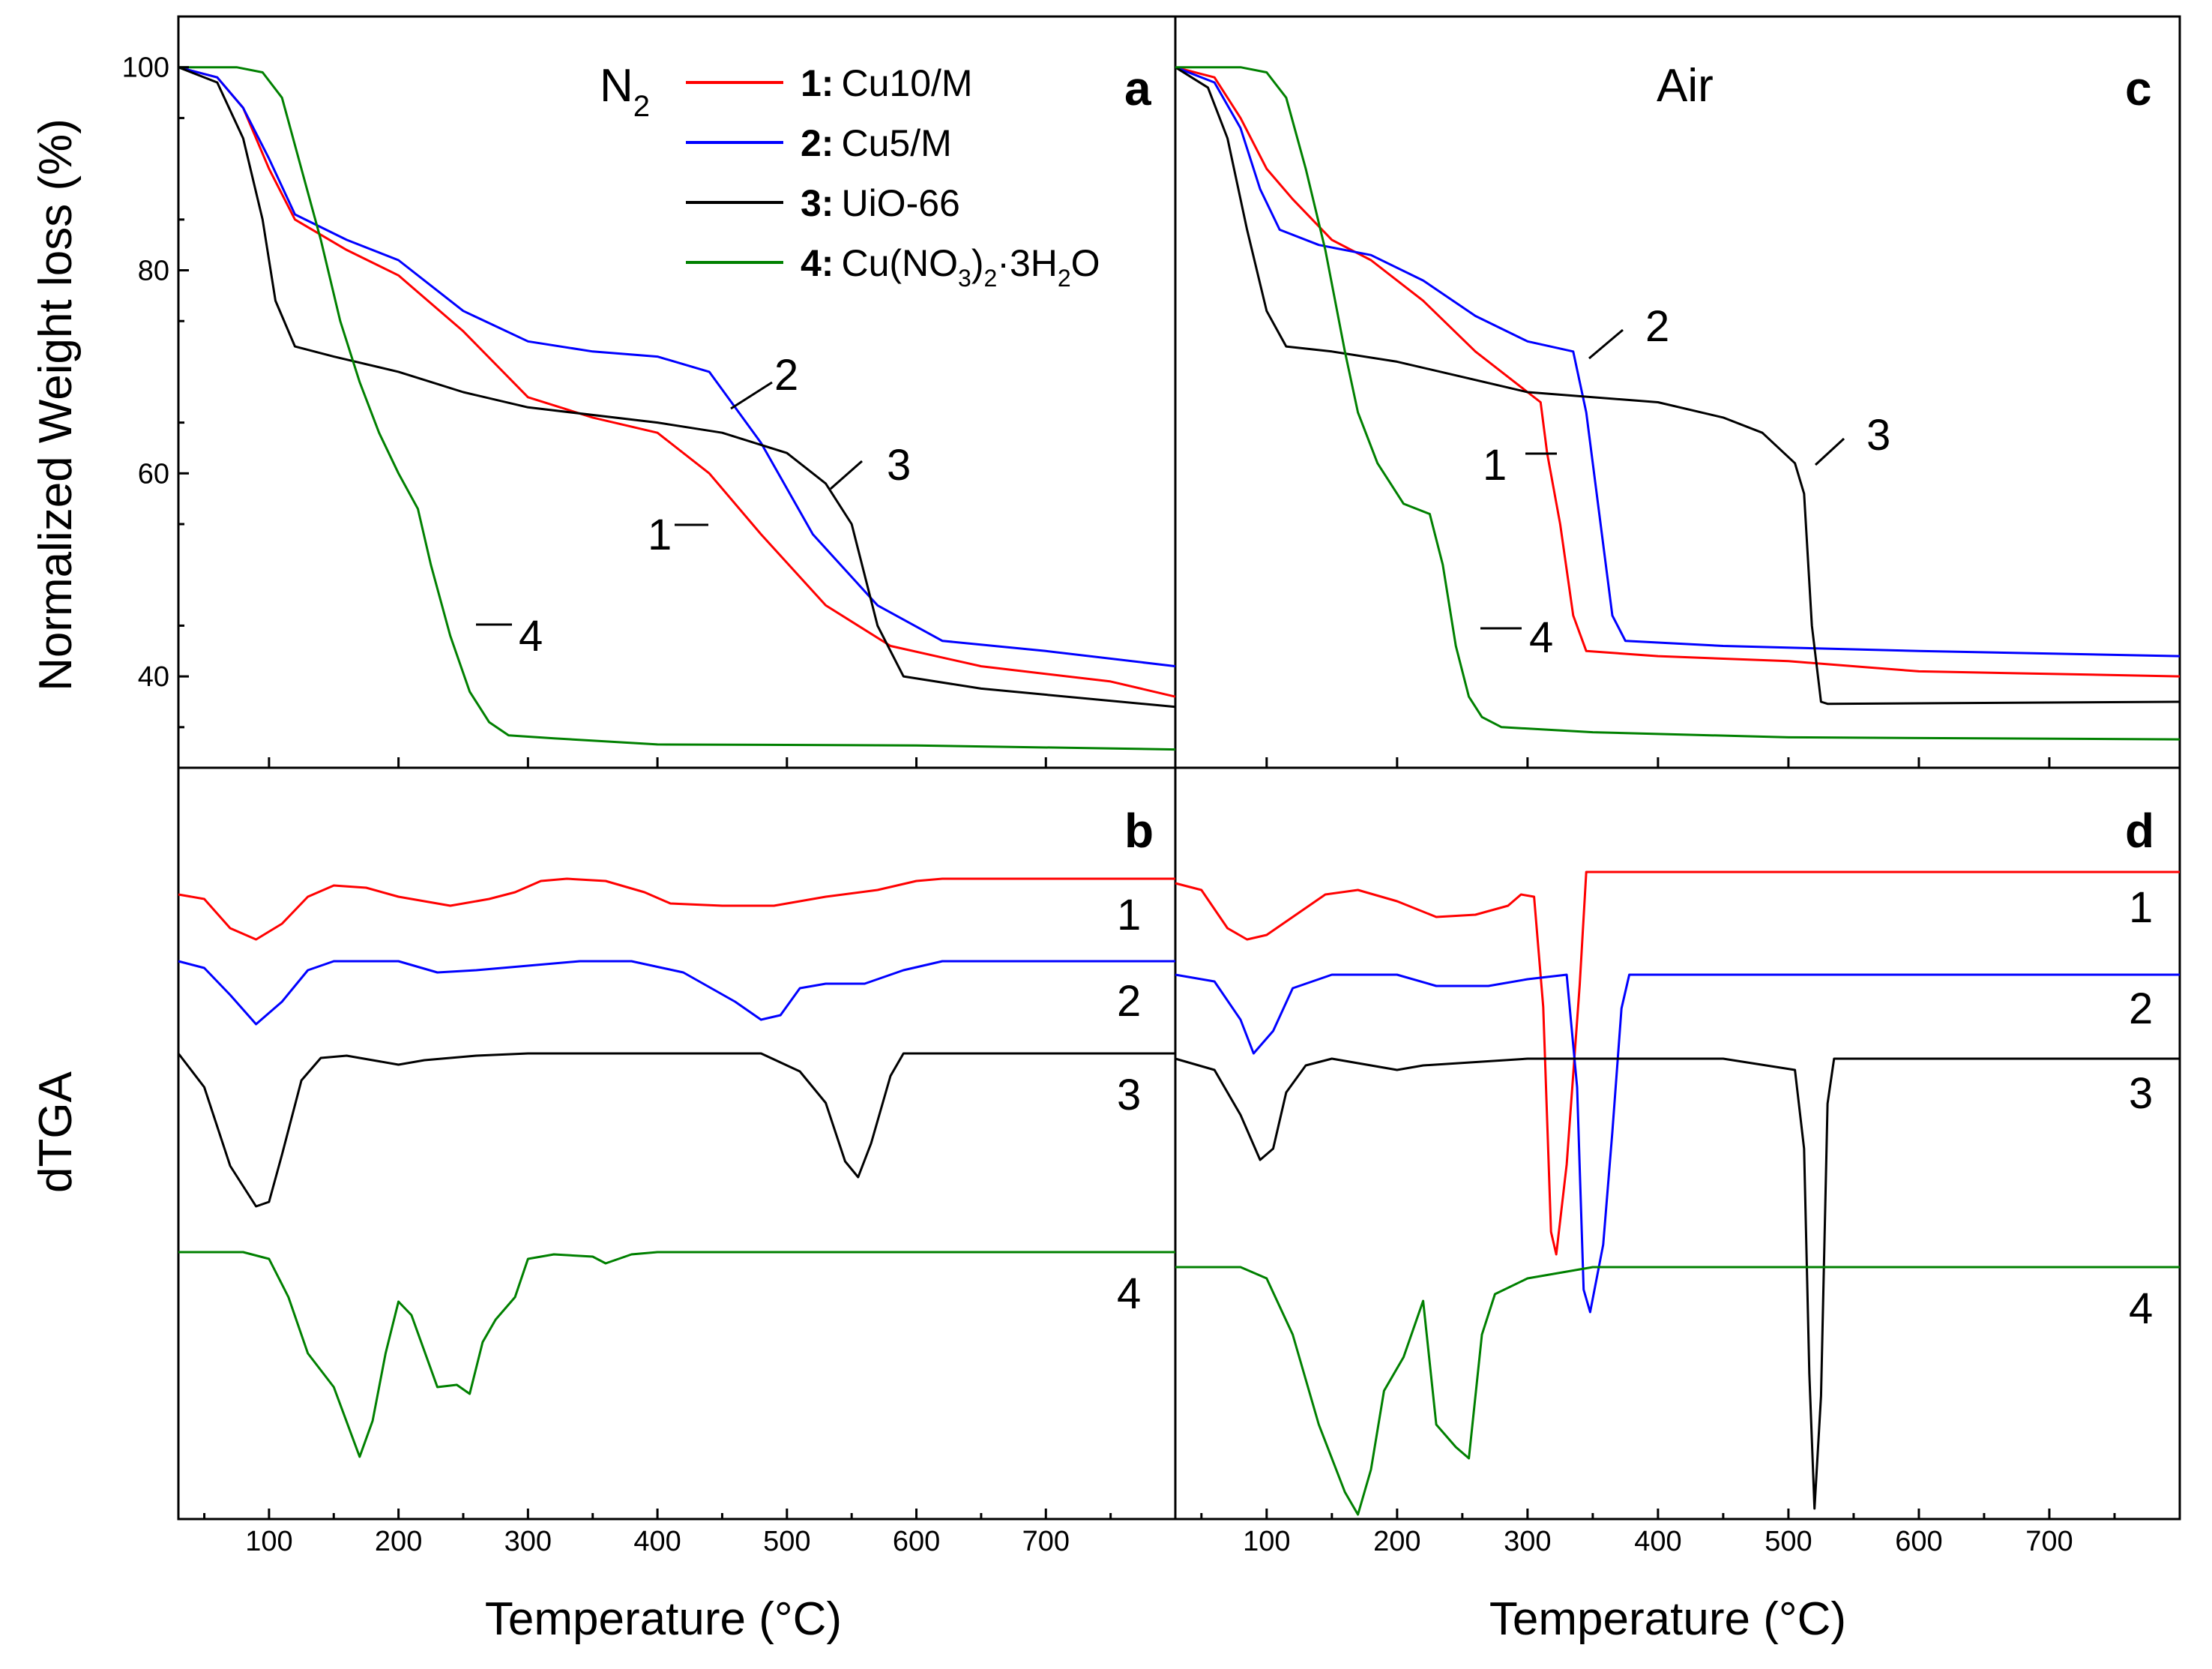  Describe the element at coordinates (1918, 1541) in the screenshot. I see `x-tick-label-d-600: 600` at that location.